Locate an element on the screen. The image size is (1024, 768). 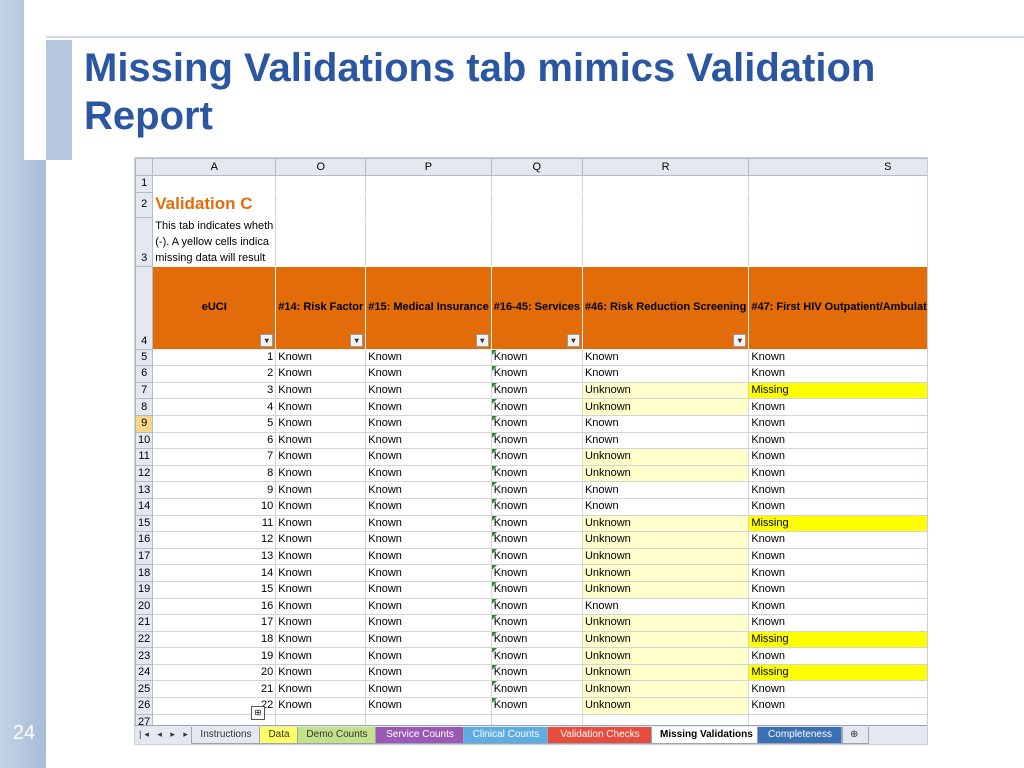
row-header: 6 is located at coordinates (144, 374).